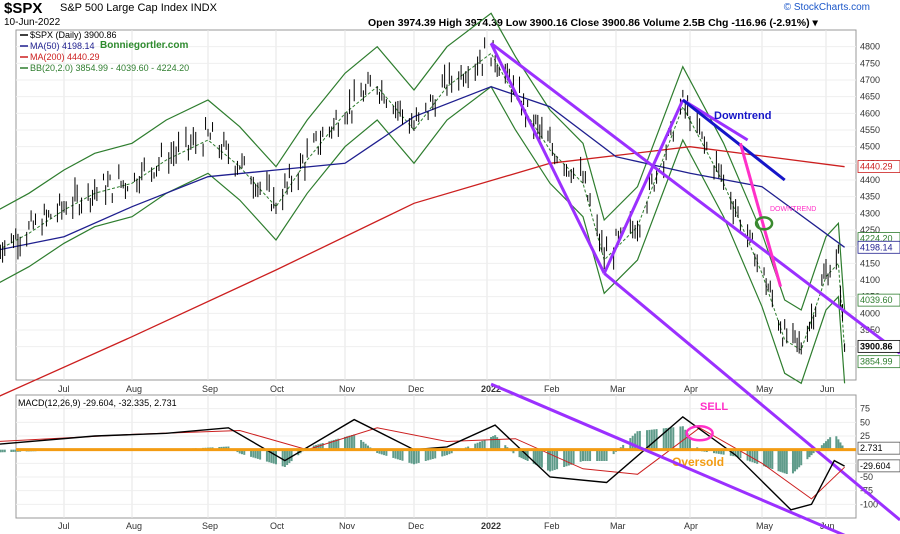  What do you see at coordinates (23, 8) in the screenshot?
I see `symbol-title: $SPX` at bounding box center [23, 8].